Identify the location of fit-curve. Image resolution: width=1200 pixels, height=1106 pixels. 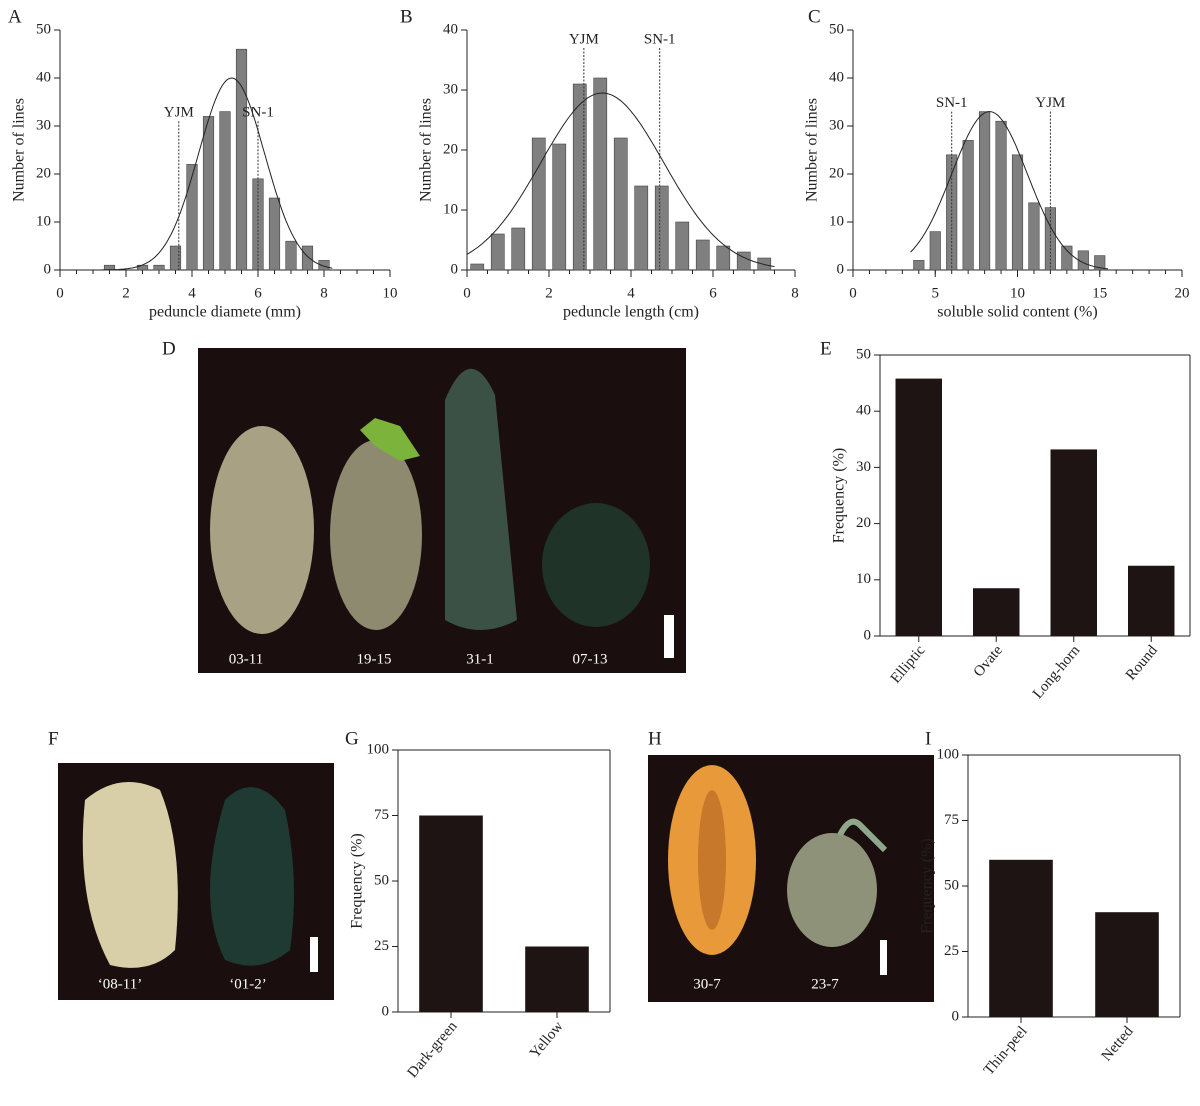
(217, 174).